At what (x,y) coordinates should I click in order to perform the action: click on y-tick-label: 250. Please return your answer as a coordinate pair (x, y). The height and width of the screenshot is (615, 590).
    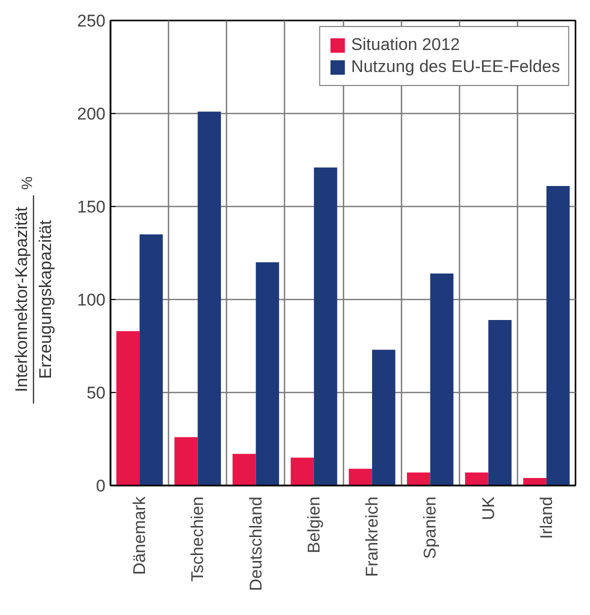
    Looking at the image, I should click on (91, 21).